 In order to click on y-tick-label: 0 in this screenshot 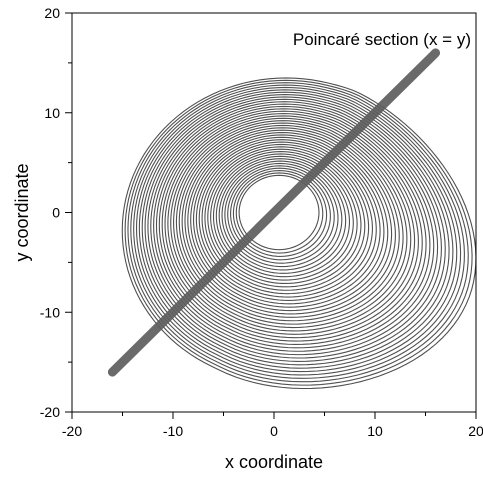, I will do `click(56, 213)`.